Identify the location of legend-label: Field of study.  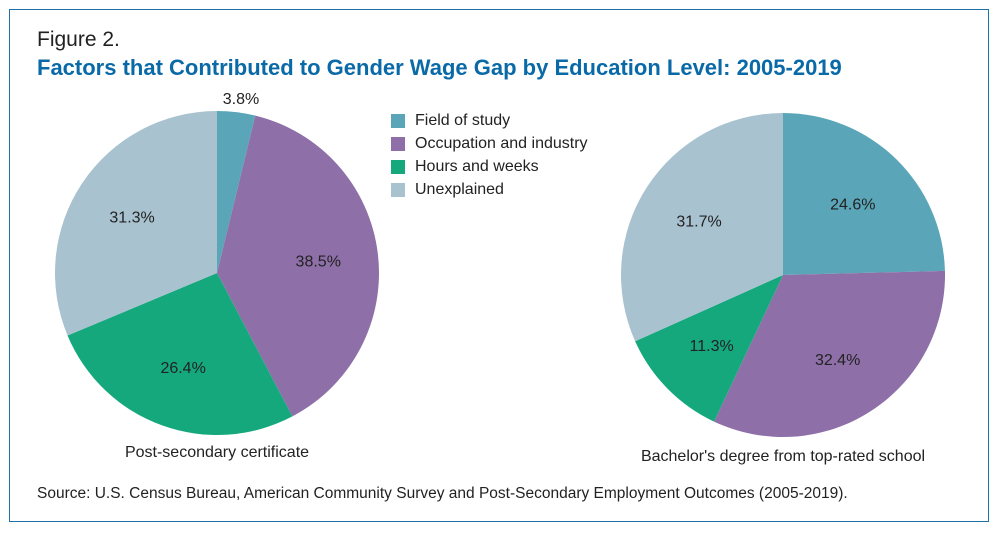
(463, 120).